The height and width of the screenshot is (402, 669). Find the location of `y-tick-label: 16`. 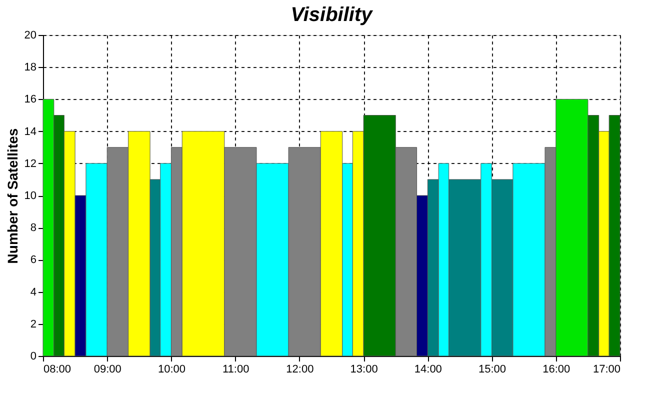

y-tick-label: 16 is located at coordinates (30, 100).